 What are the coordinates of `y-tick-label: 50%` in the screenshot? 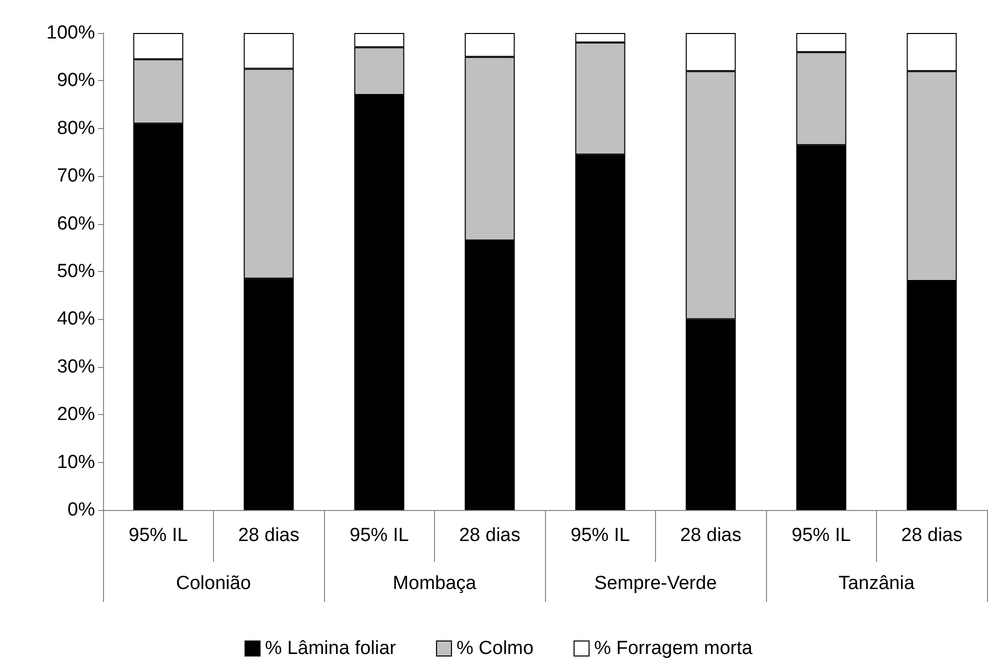 It's located at (76, 271).